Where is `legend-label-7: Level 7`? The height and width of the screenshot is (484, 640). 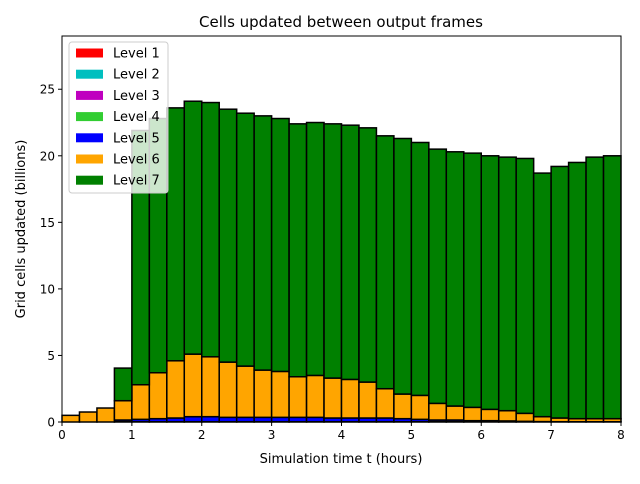 legend-label-7: Level 7 is located at coordinates (136, 181).